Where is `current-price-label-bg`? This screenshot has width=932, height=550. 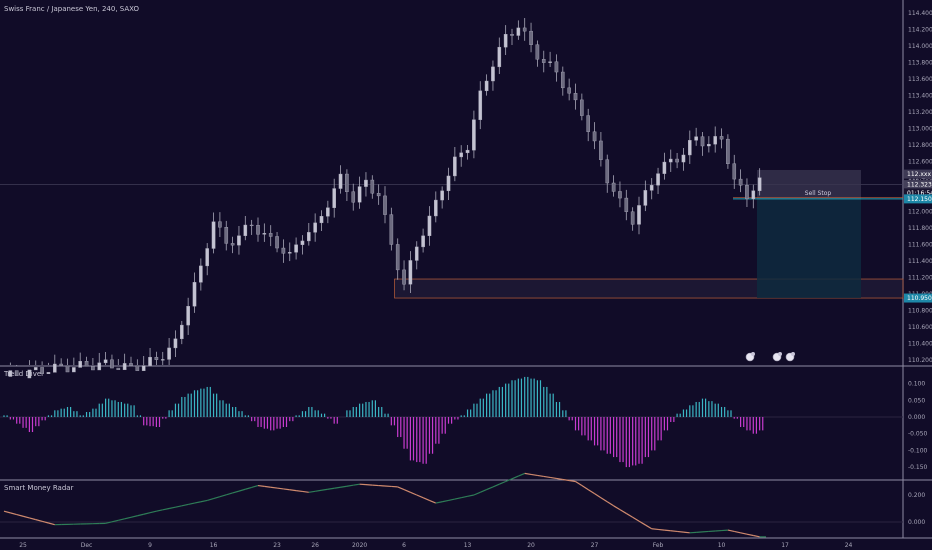 current-price-label-bg is located at coordinates (918, 185).